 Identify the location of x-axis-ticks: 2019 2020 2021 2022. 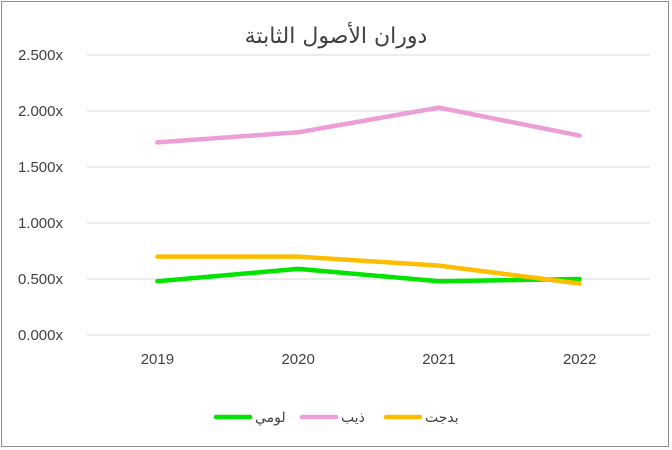
(369, 359).